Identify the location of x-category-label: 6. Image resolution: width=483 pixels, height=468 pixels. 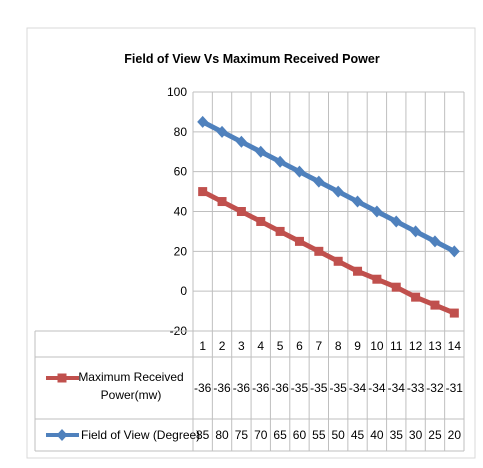
(299, 346).